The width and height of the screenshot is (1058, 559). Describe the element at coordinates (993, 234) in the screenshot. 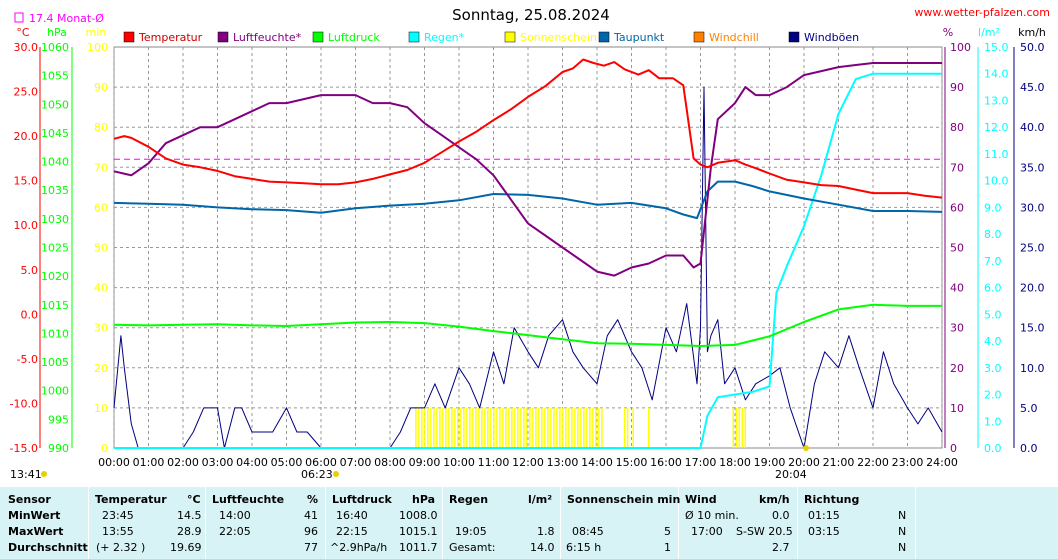

I see `rain-tick-label: 8.0` at that location.